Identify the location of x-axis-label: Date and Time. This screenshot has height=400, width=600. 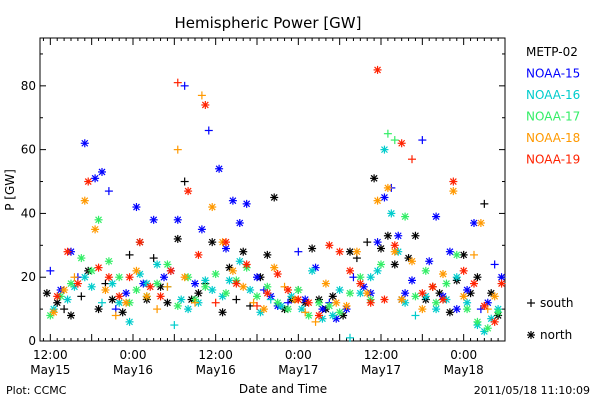
(283, 389).